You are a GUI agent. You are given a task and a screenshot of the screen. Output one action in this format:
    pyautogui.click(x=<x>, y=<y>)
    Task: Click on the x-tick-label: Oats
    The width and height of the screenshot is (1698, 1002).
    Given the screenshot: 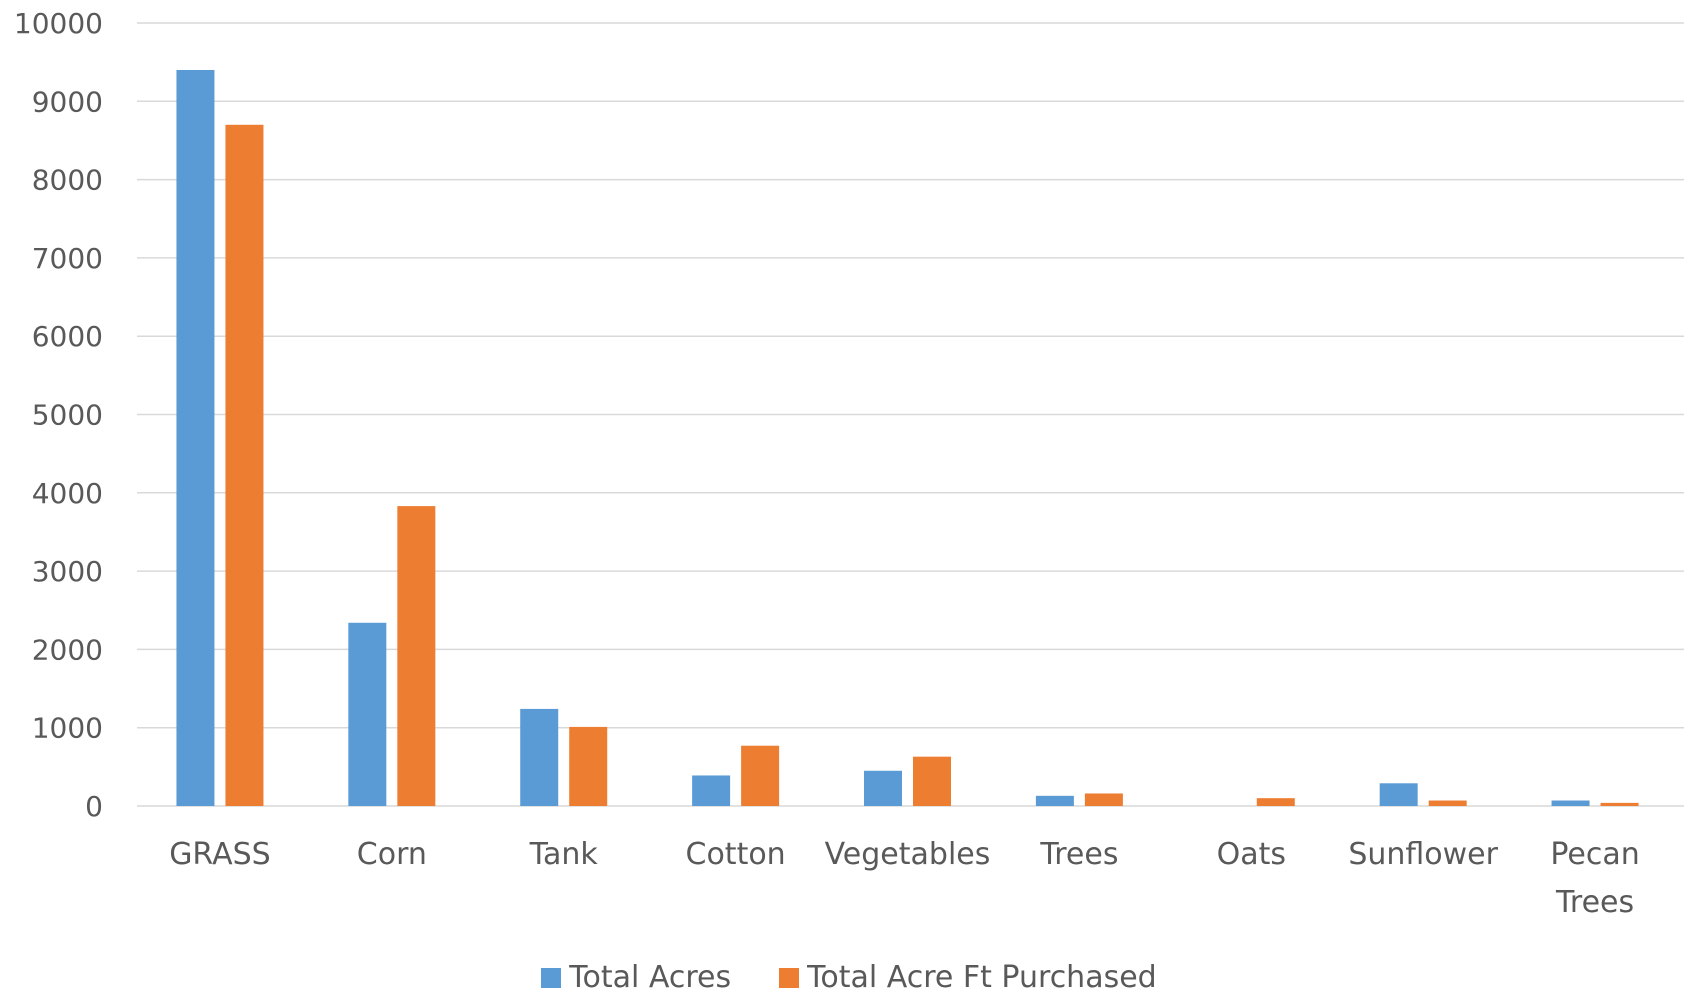 What is the action you would take?
    pyautogui.click(x=1251, y=854)
    